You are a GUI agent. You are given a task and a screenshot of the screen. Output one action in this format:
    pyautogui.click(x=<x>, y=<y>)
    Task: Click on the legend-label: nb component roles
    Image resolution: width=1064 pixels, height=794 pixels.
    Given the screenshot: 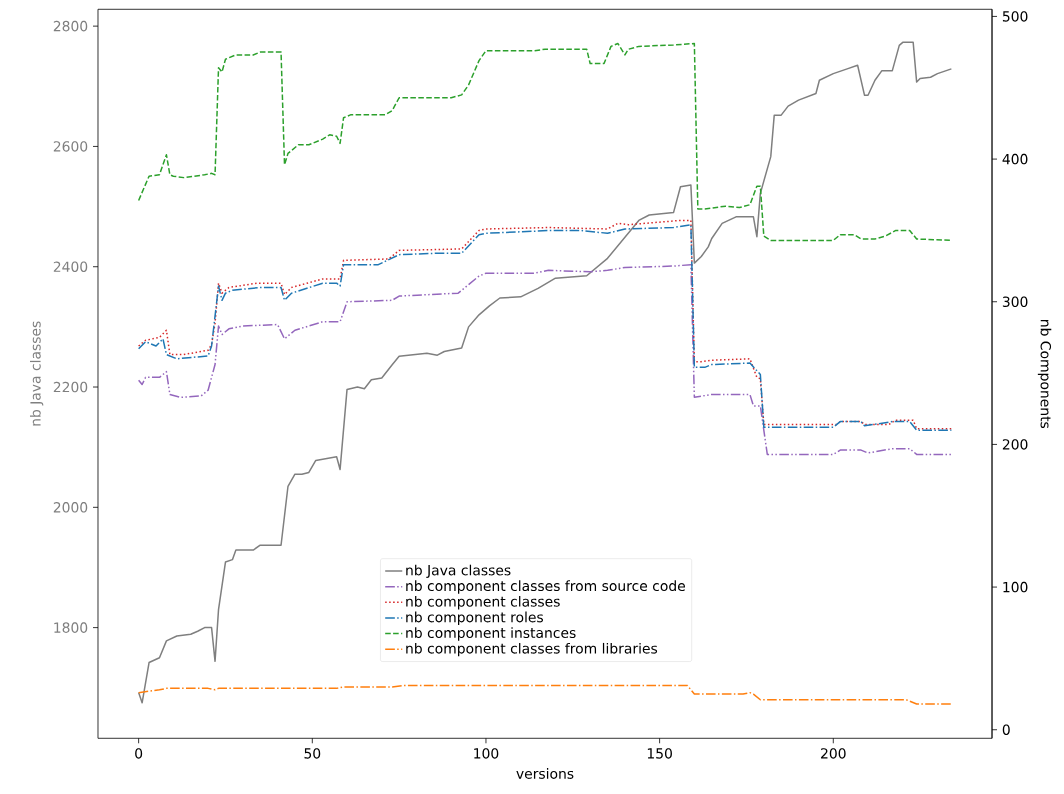 What is the action you would take?
    pyautogui.click(x=475, y=618)
    